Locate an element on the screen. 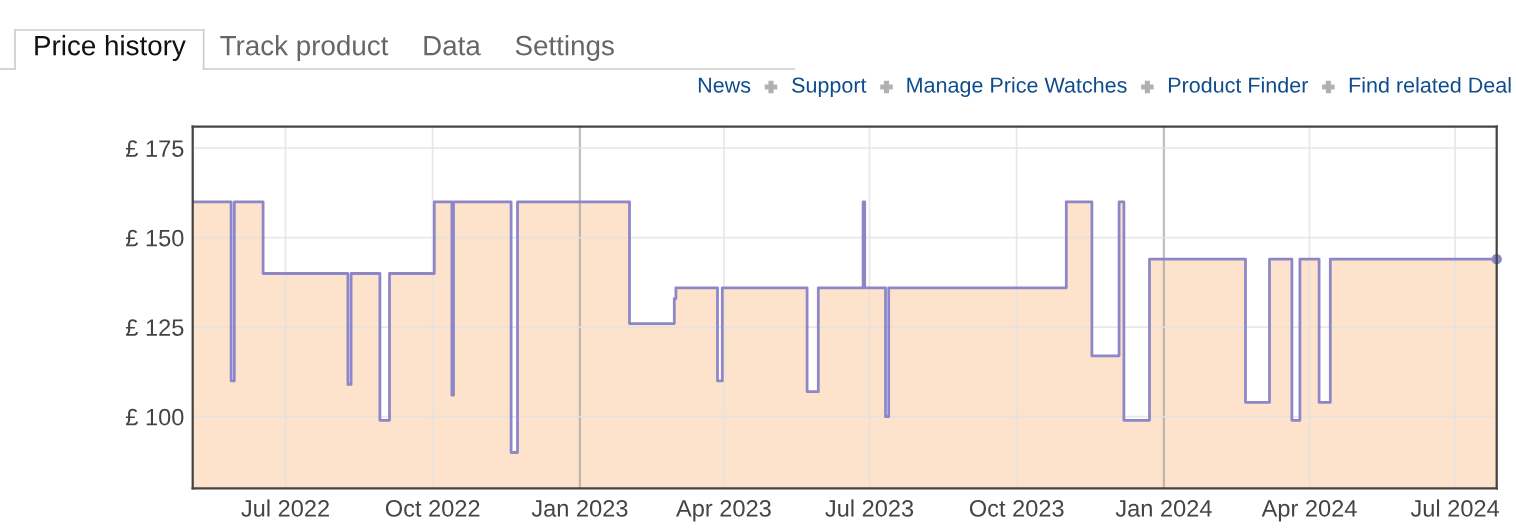 The image size is (1516, 528). y-tick-label: £ 125 is located at coordinates (154, 327).